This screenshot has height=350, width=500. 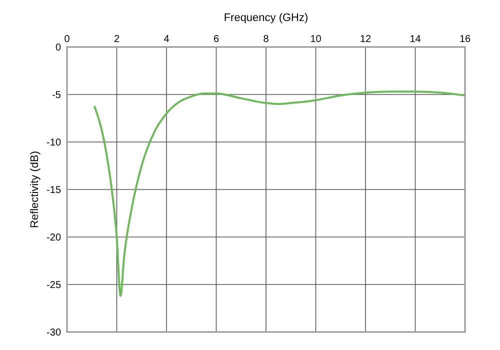 I want to click on y-tick-label: -15, so click(x=54, y=190).